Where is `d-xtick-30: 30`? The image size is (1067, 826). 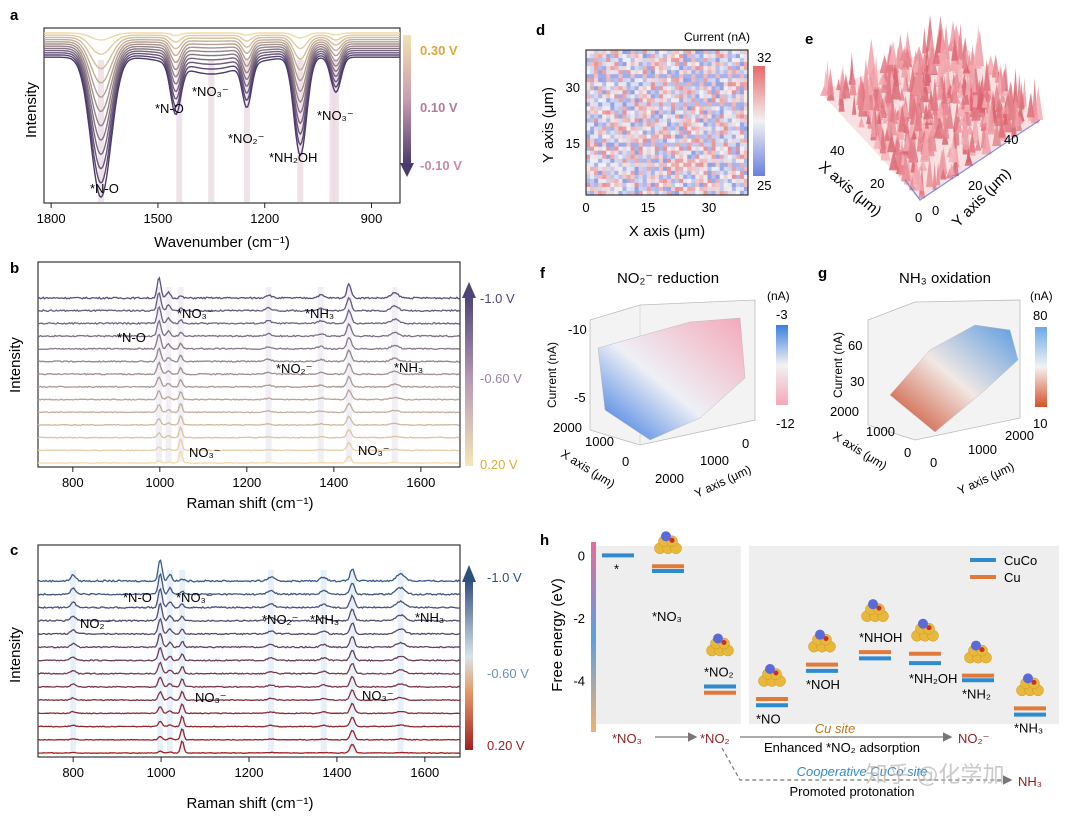
d-xtick-30: 30 is located at coordinates (709, 207).